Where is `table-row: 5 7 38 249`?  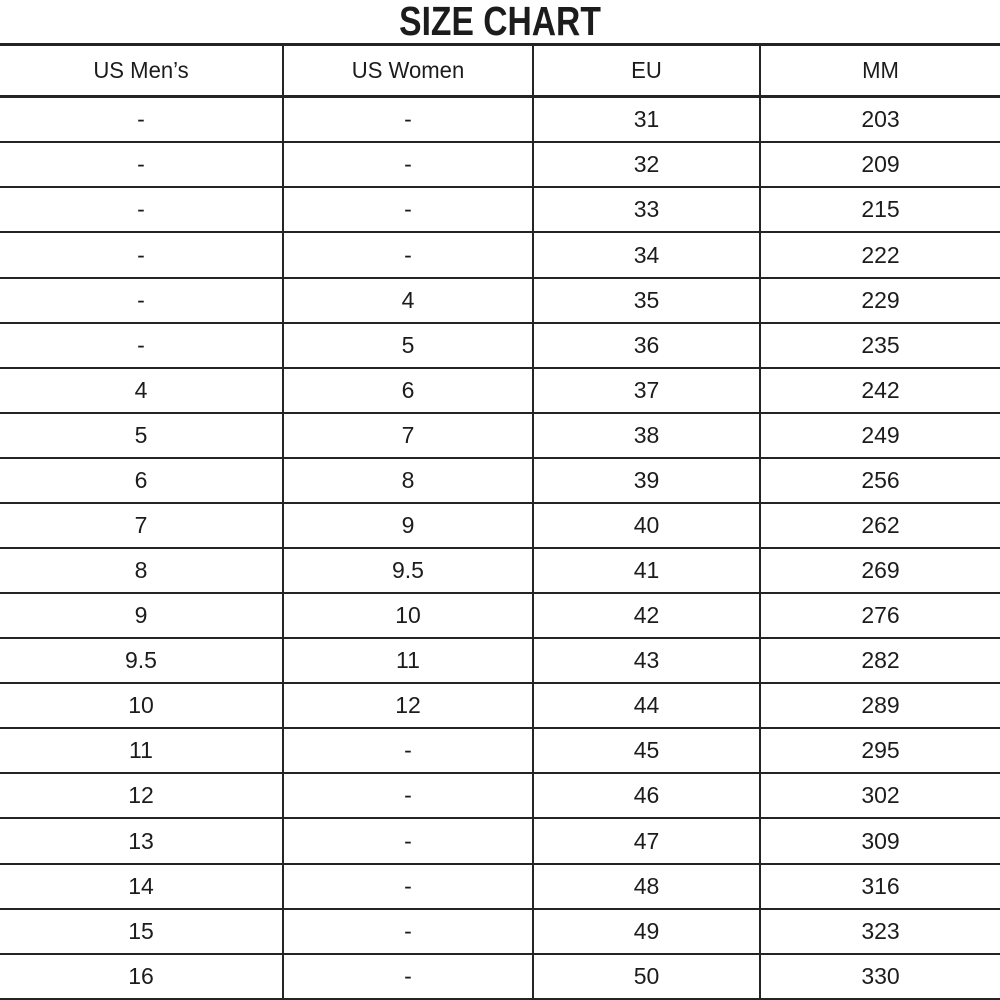 table-row: 5 7 38 249 is located at coordinates (500, 435).